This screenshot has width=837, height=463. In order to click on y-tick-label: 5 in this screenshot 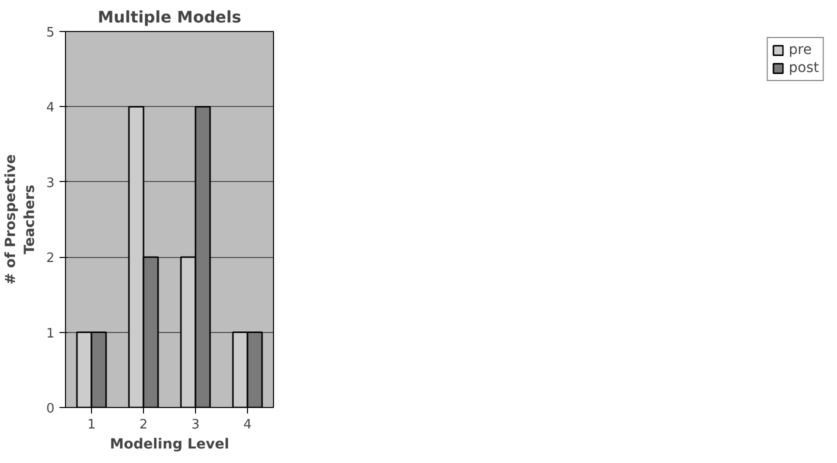, I will do `click(50, 33)`.